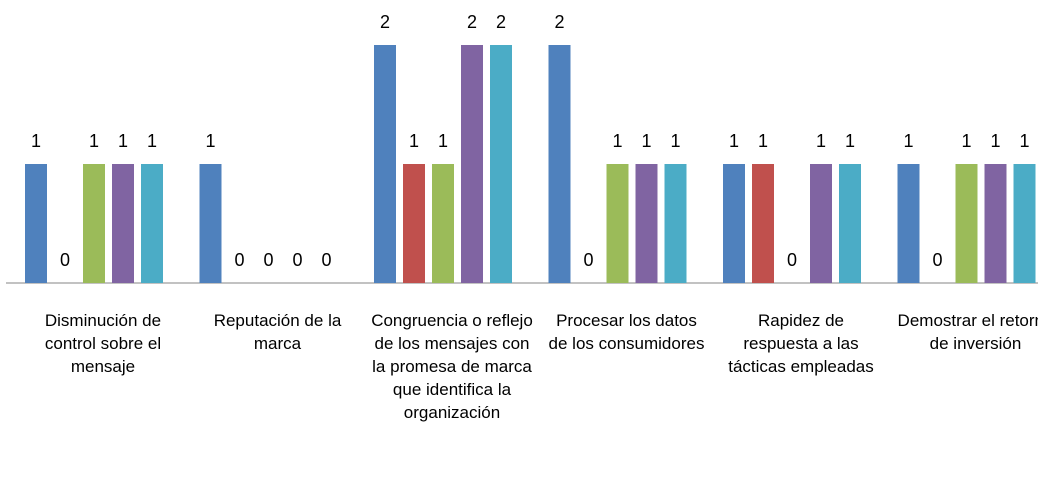 Image resolution: width=1038 pixels, height=504 pixels. I want to click on x-tick-label: Disminución de control sobre el mensaje, so click(103, 343).